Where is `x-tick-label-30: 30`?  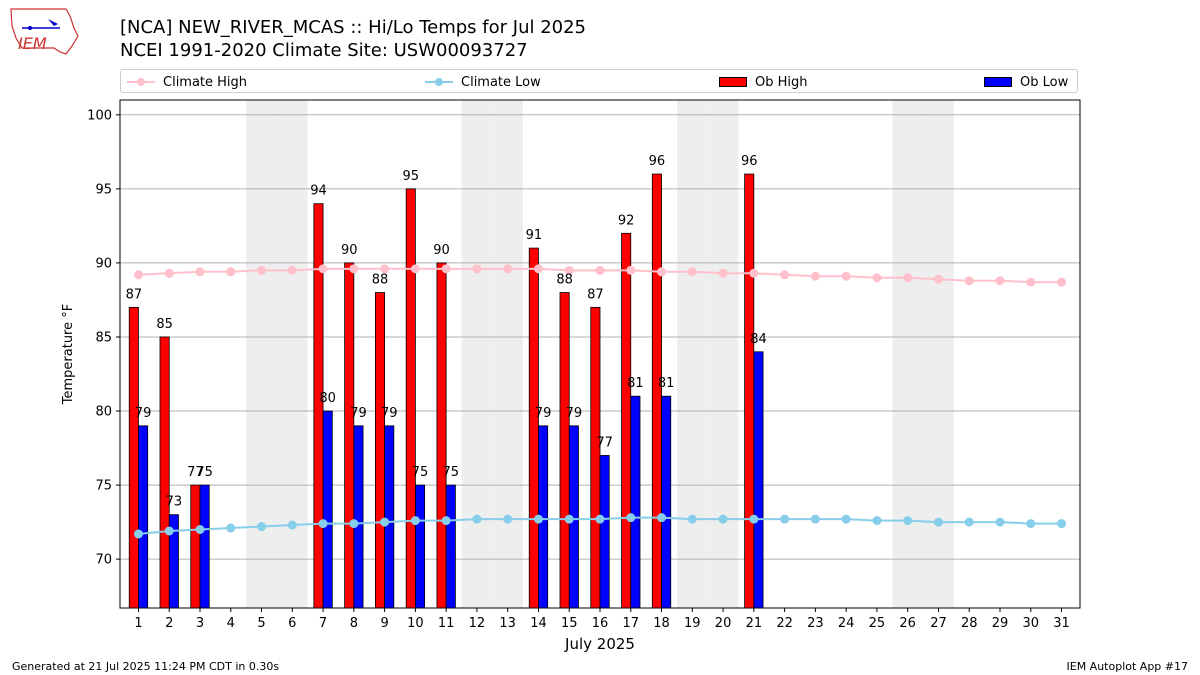 x-tick-label-30: 30 is located at coordinates (1030, 623).